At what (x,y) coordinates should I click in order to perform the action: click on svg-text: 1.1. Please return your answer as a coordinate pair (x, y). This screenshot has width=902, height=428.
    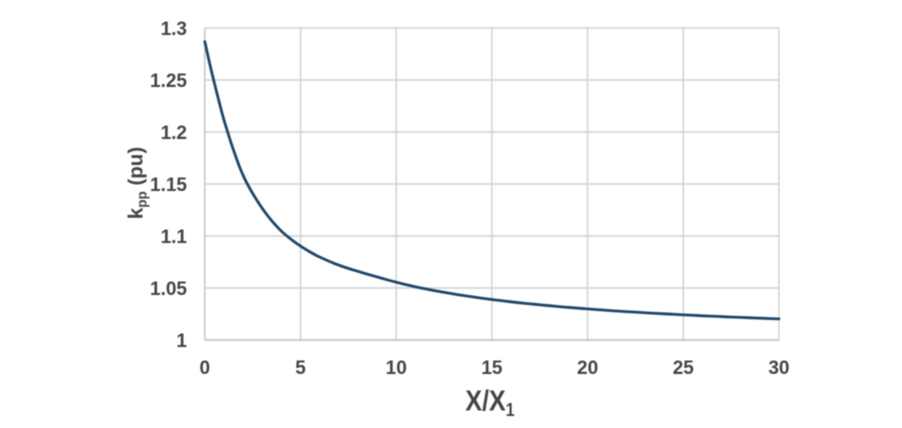
    Looking at the image, I should click on (174, 237).